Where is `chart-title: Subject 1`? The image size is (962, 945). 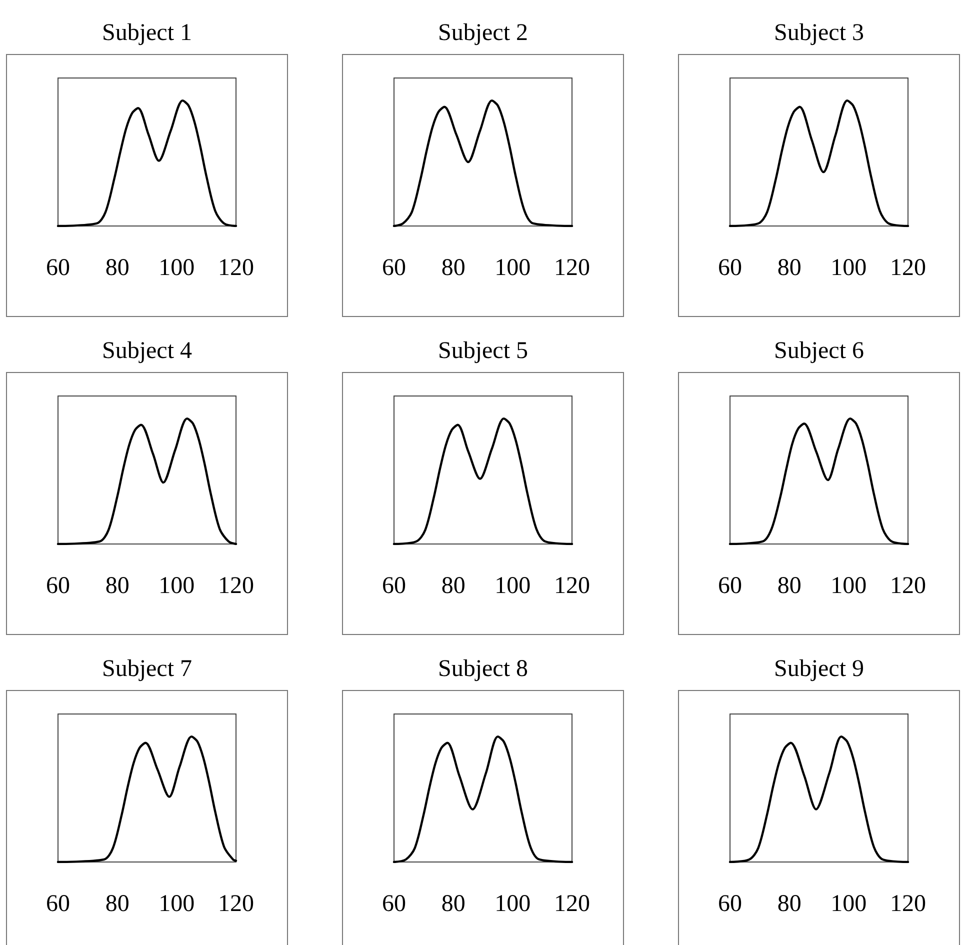 chart-title: Subject 1 is located at coordinates (147, 33).